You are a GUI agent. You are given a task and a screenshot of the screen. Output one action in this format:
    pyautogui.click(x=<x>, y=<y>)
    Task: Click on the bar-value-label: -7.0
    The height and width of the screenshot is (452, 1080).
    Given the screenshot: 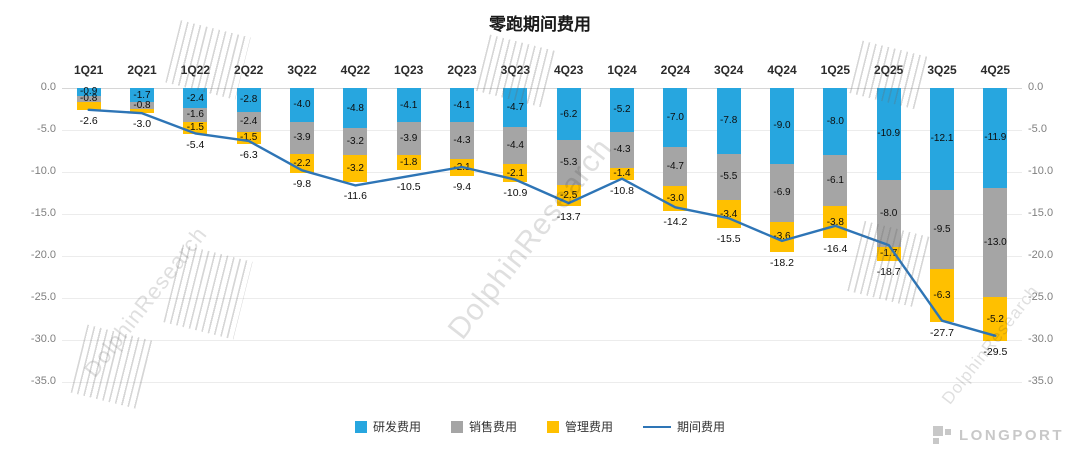 What is the action you would take?
    pyautogui.click(x=675, y=117)
    